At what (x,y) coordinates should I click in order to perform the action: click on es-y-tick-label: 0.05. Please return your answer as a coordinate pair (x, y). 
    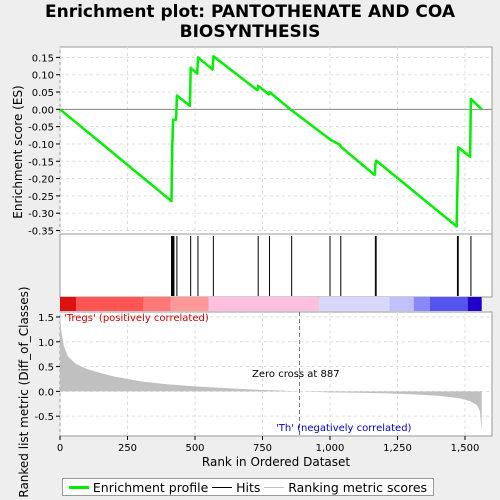
    Looking at the image, I should click on (43, 93).